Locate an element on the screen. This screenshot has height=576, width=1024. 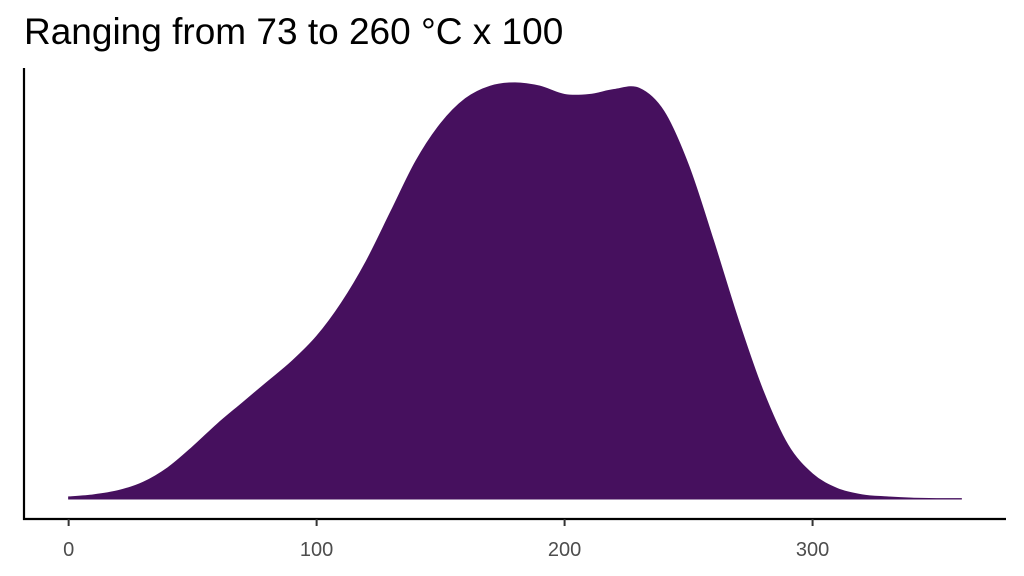
x-tick-label-200: 200 is located at coordinates (564, 550).